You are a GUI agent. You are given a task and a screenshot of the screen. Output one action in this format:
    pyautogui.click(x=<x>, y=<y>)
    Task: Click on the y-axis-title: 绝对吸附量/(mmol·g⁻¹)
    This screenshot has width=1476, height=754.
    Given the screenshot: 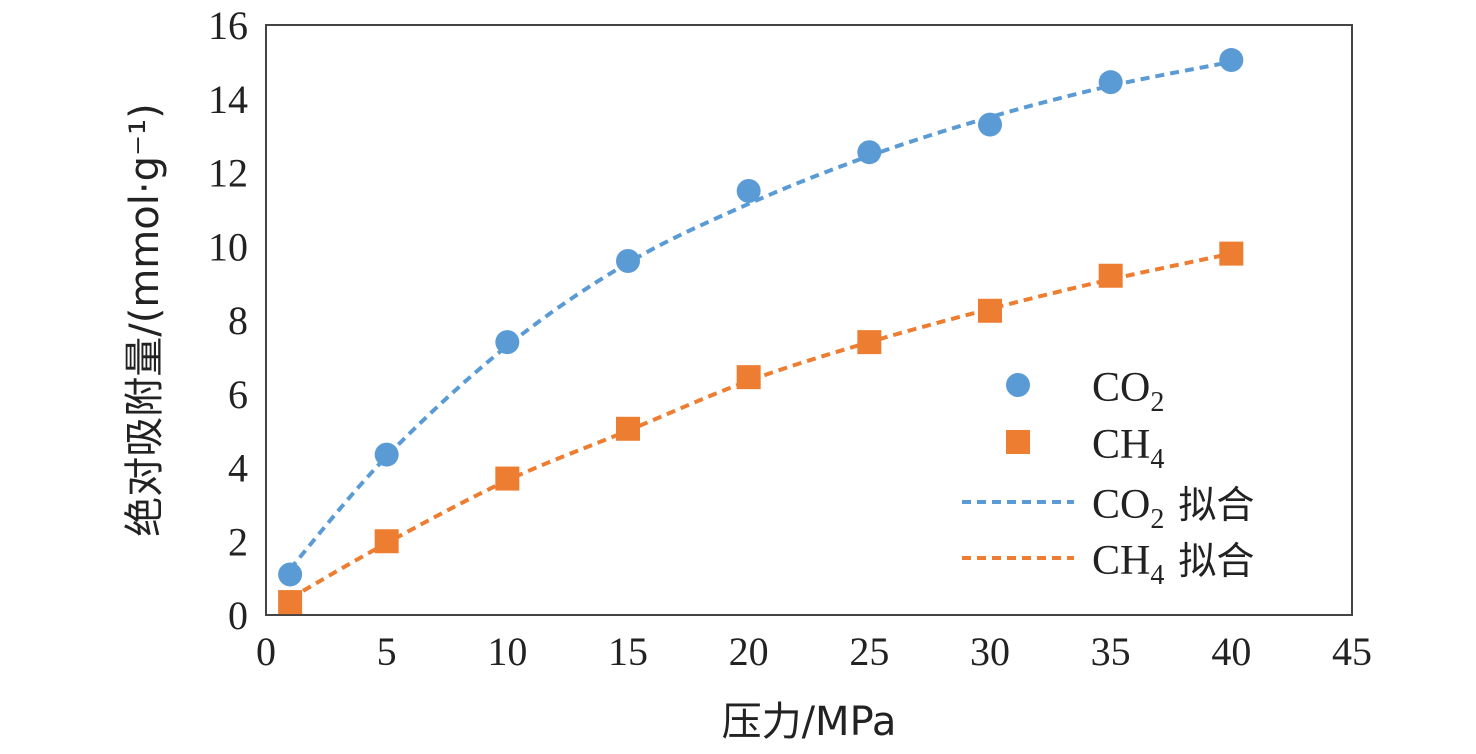 What is the action you would take?
    pyautogui.click(x=145, y=319)
    